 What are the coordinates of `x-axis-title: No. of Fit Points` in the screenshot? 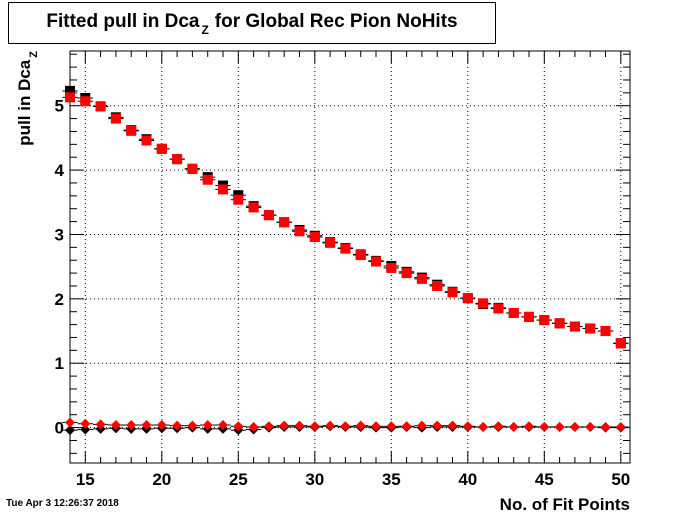 It's located at (565, 504).